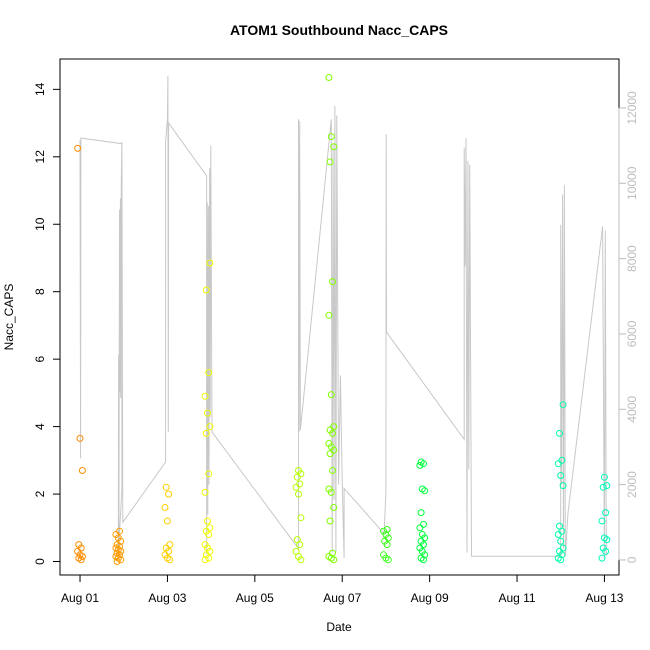 The image size is (650, 650). I want to click on y-tick-label: 4, so click(40, 426).